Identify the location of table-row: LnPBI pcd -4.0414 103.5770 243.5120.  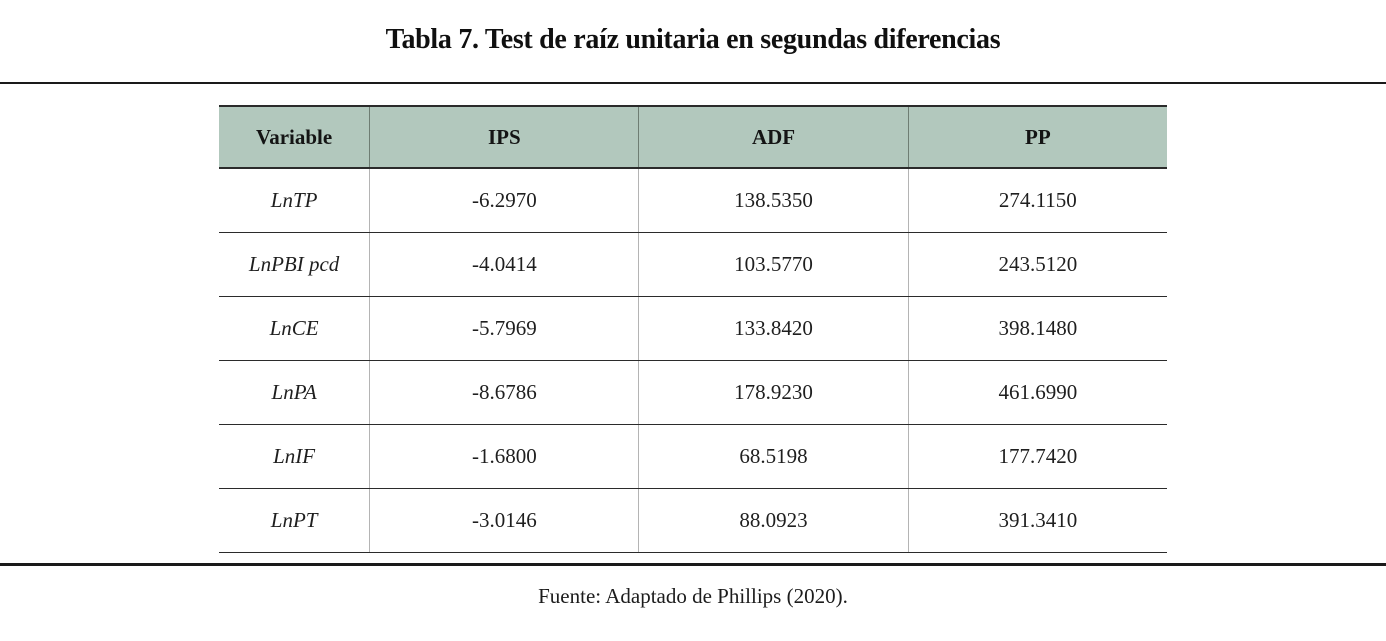
(693, 264).